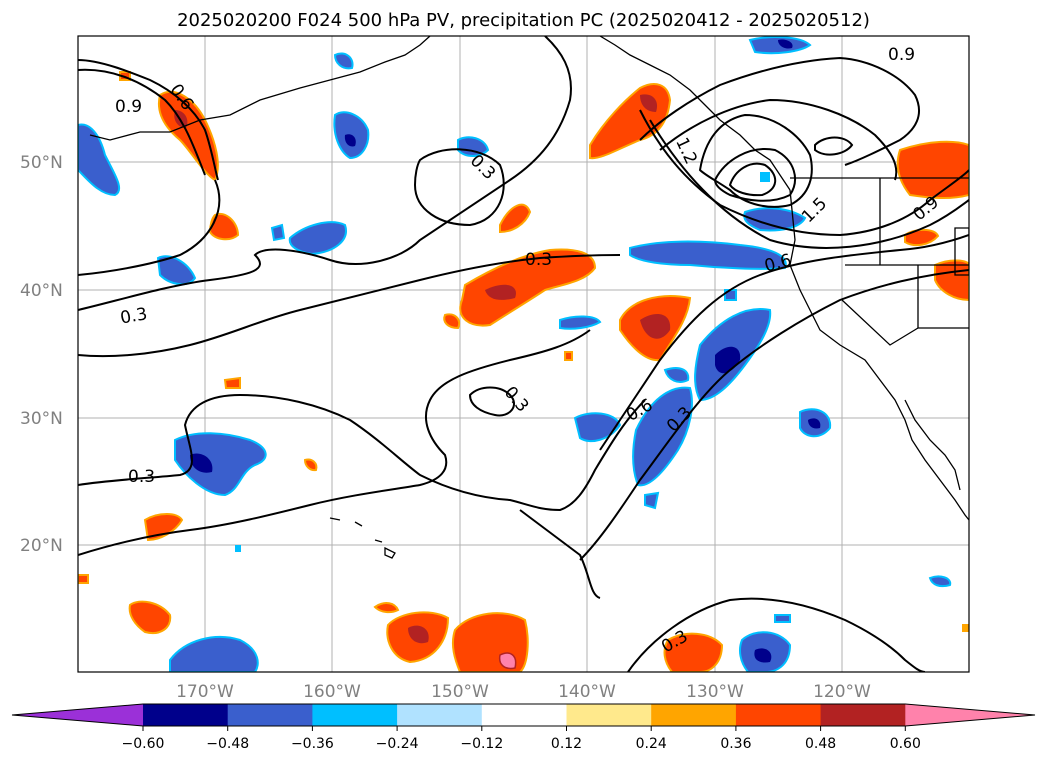 The width and height of the screenshot is (1047, 765). I want to click on lat-label: 20°N, so click(41, 546).